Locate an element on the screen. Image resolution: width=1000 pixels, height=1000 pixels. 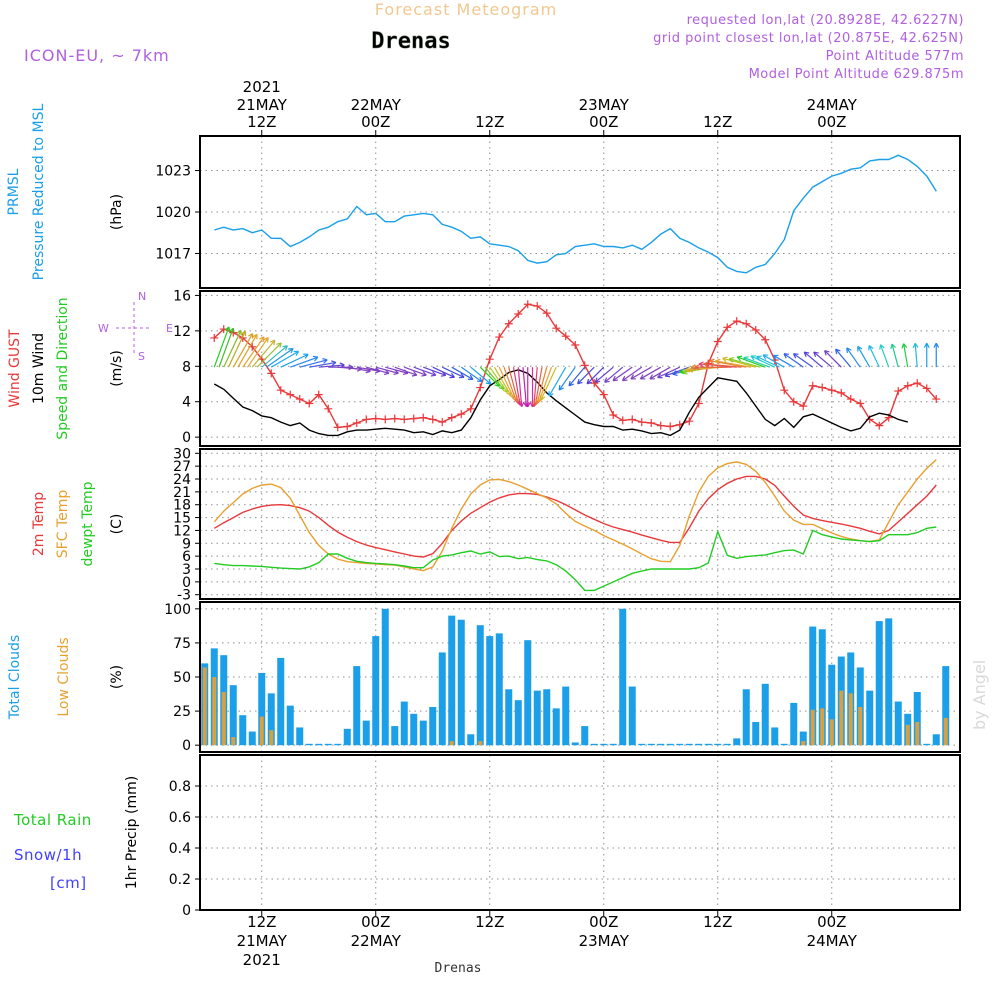
series-line-wind is located at coordinates (560, 403).